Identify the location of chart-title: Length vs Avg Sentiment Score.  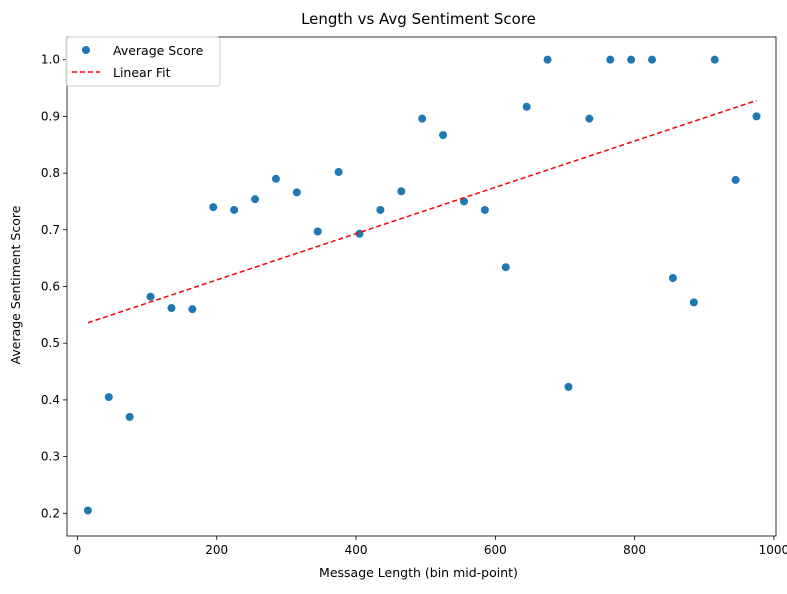
(418, 19).